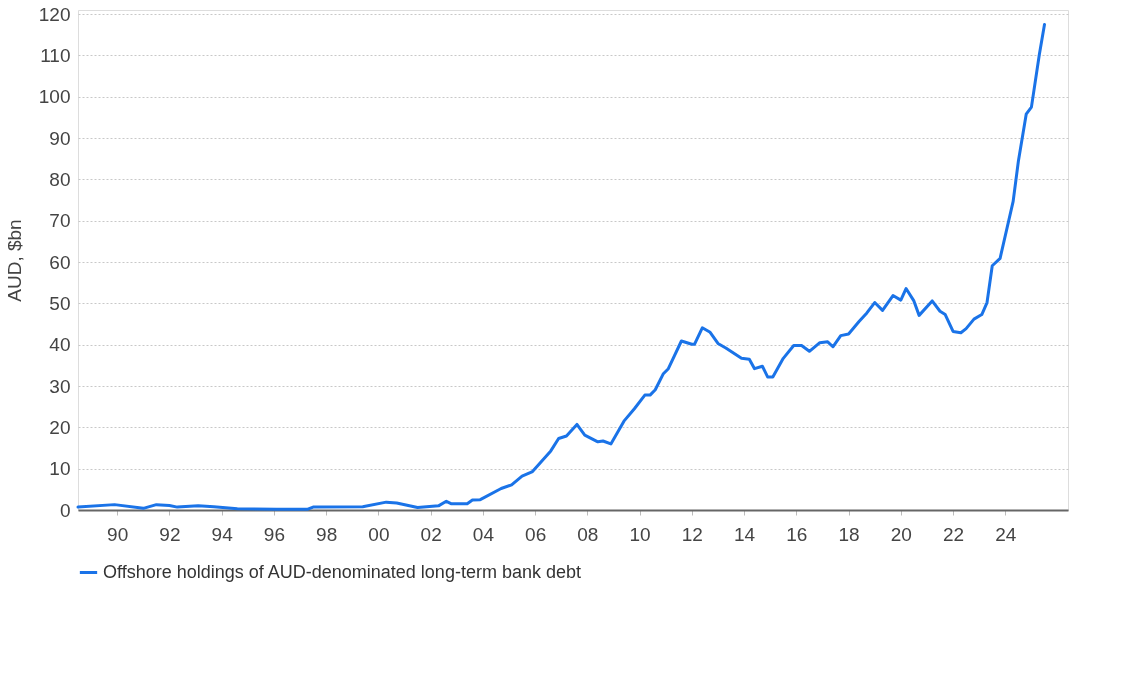 The image size is (1129, 673). Describe the element at coordinates (954, 534) in the screenshot. I see `x-tick-label: 22` at that location.